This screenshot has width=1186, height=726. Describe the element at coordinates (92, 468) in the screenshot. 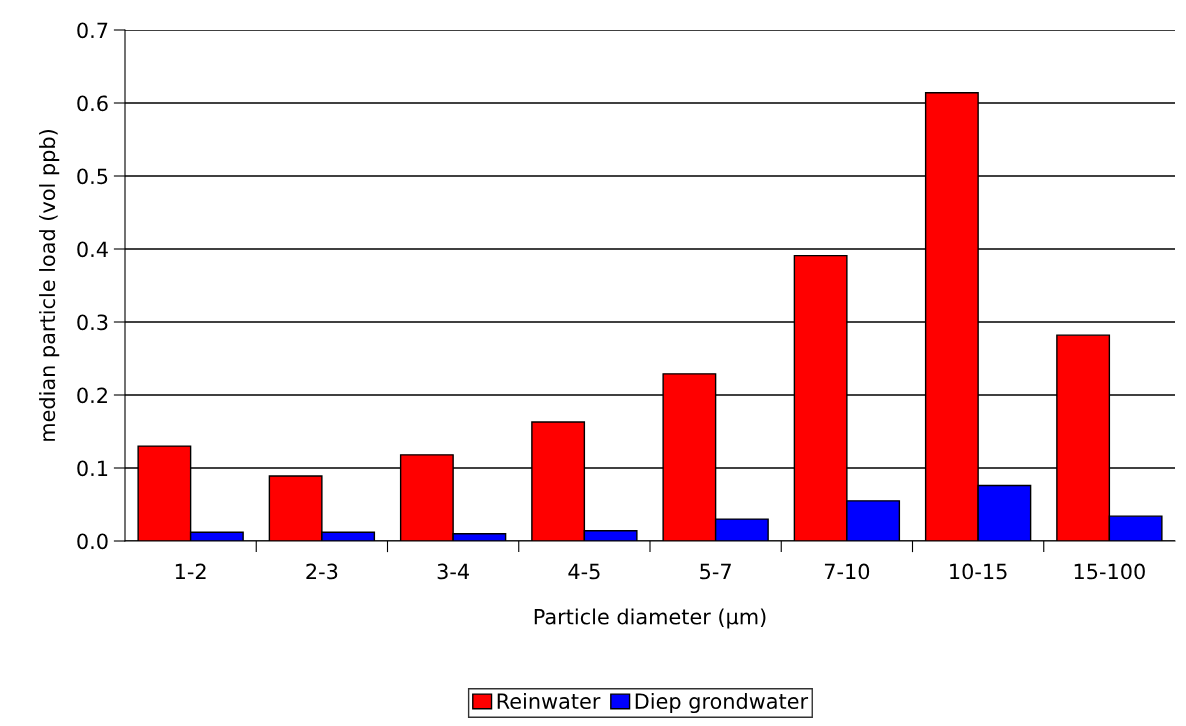

I see `y-tick-label: 0.1` at that location.